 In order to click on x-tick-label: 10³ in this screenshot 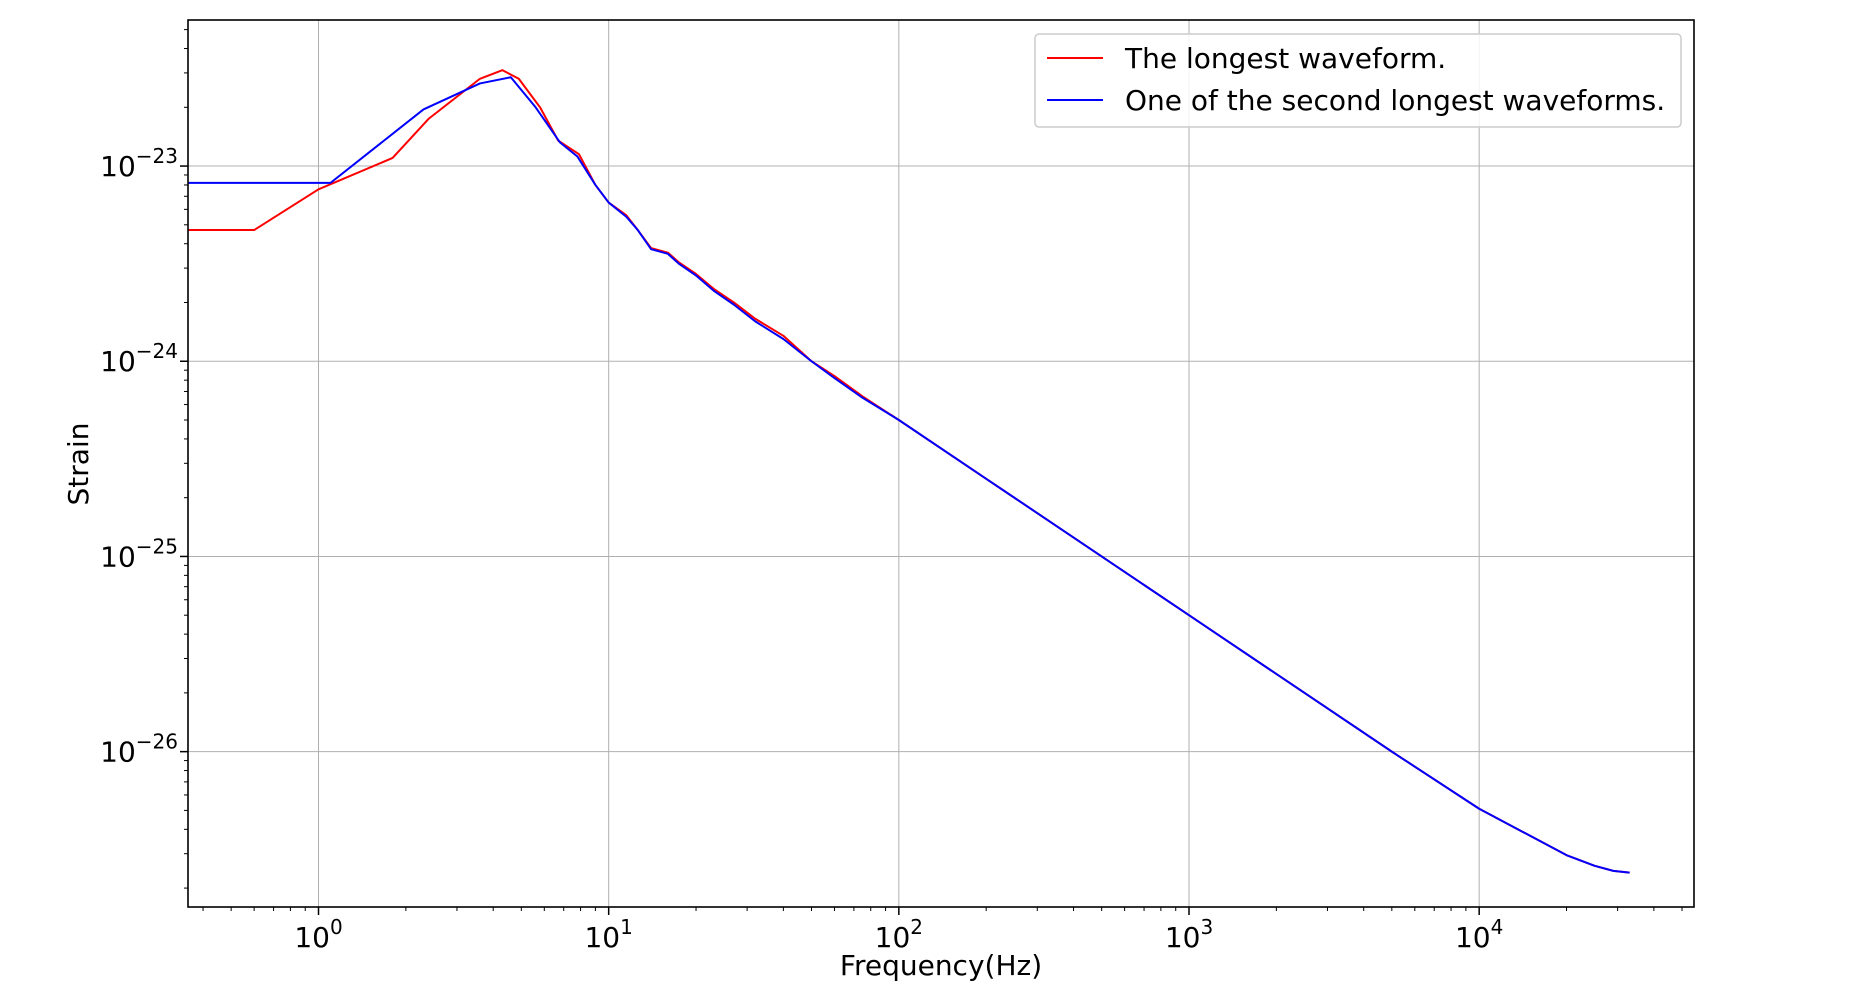, I will do `click(1189, 934)`.